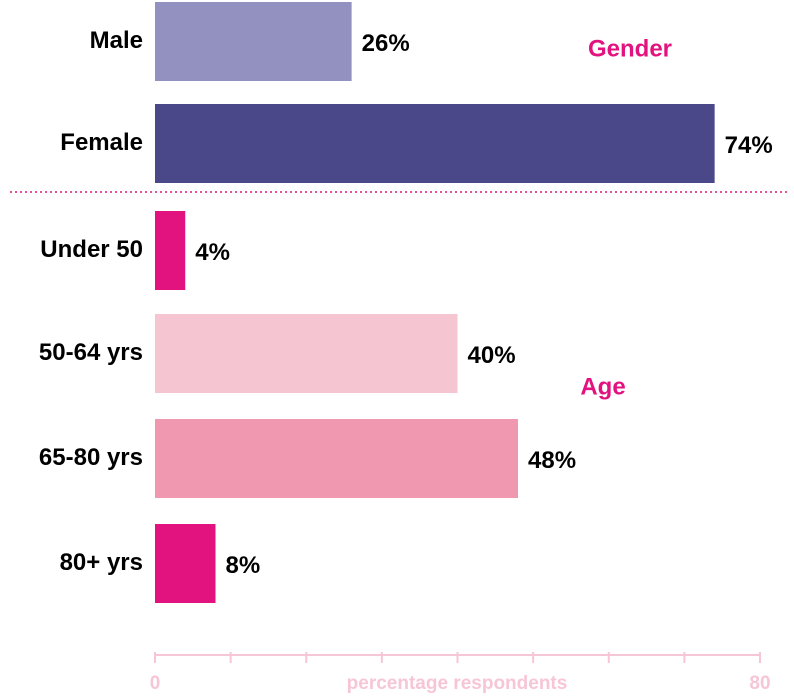 Image resolution: width=794 pixels, height=700 pixels. I want to click on category-label: 80+ yrs, so click(101, 562).